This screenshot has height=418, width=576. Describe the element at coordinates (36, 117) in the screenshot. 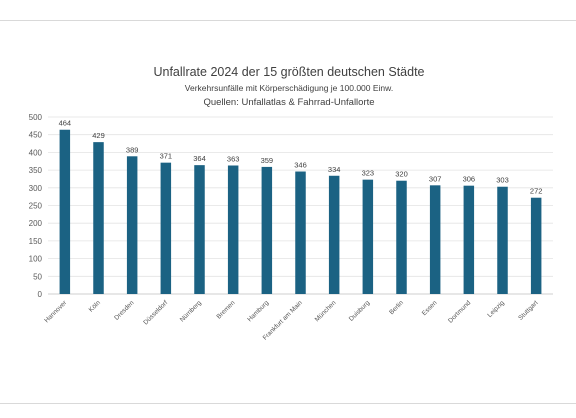

I see `y-tick-label: 500` at that location.